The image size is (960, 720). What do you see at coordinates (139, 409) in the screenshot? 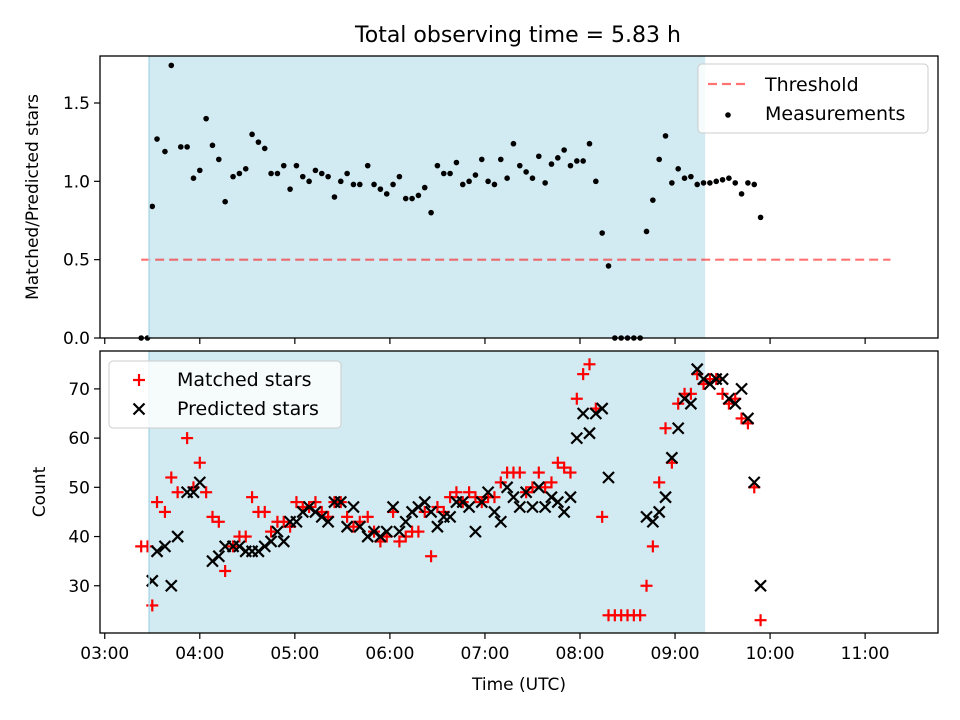
I see `legend-predicted-swatch` at bounding box center [139, 409].